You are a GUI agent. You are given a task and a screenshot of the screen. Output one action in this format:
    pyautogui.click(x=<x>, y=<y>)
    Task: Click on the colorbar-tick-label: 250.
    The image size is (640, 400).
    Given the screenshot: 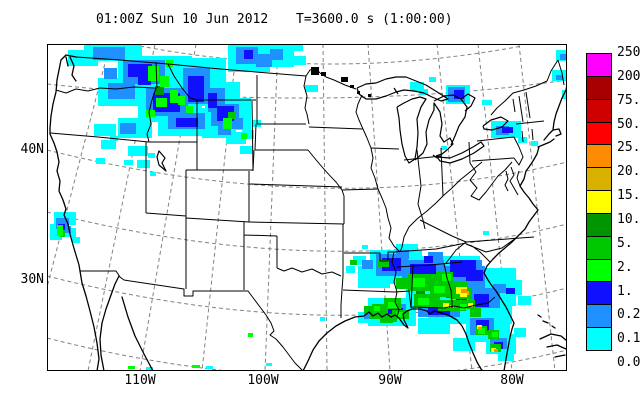 What is the action you would take?
    pyautogui.click(x=628, y=52)
    